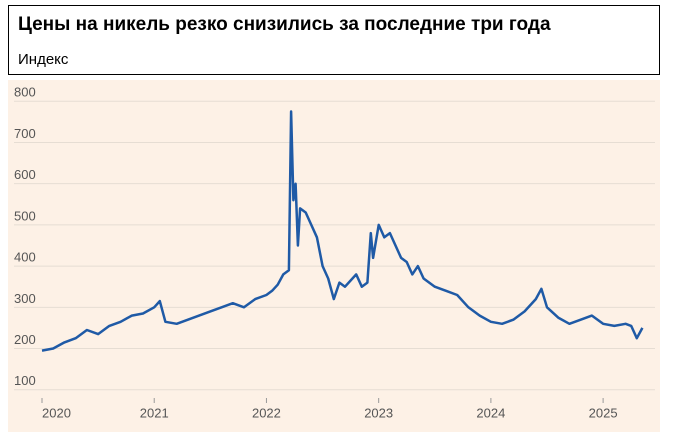 The width and height of the screenshot is (673, 432). I want to click on x-tick-label: 2020, so click(56, 412).